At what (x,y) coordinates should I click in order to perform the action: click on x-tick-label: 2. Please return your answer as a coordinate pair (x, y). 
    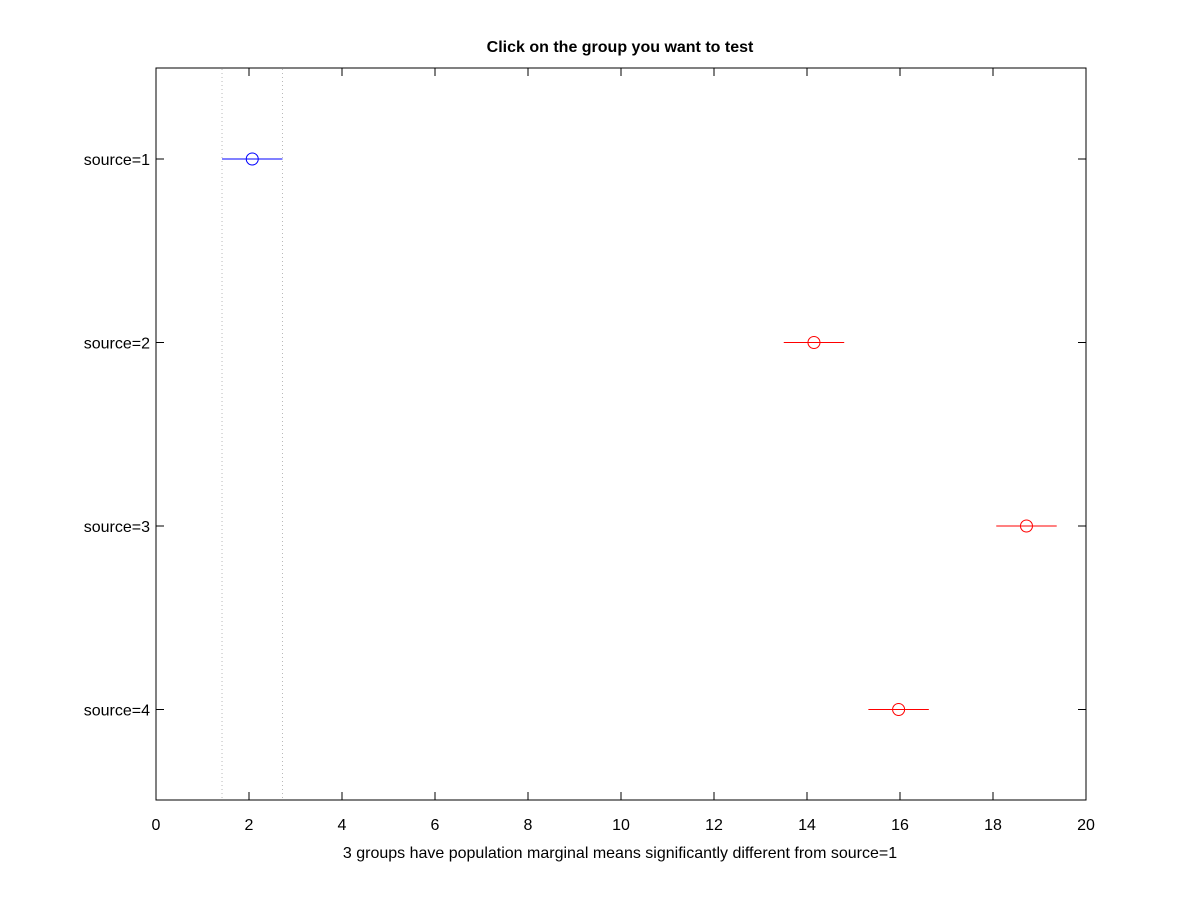
    Looking at the image, I should click on (249, 825).